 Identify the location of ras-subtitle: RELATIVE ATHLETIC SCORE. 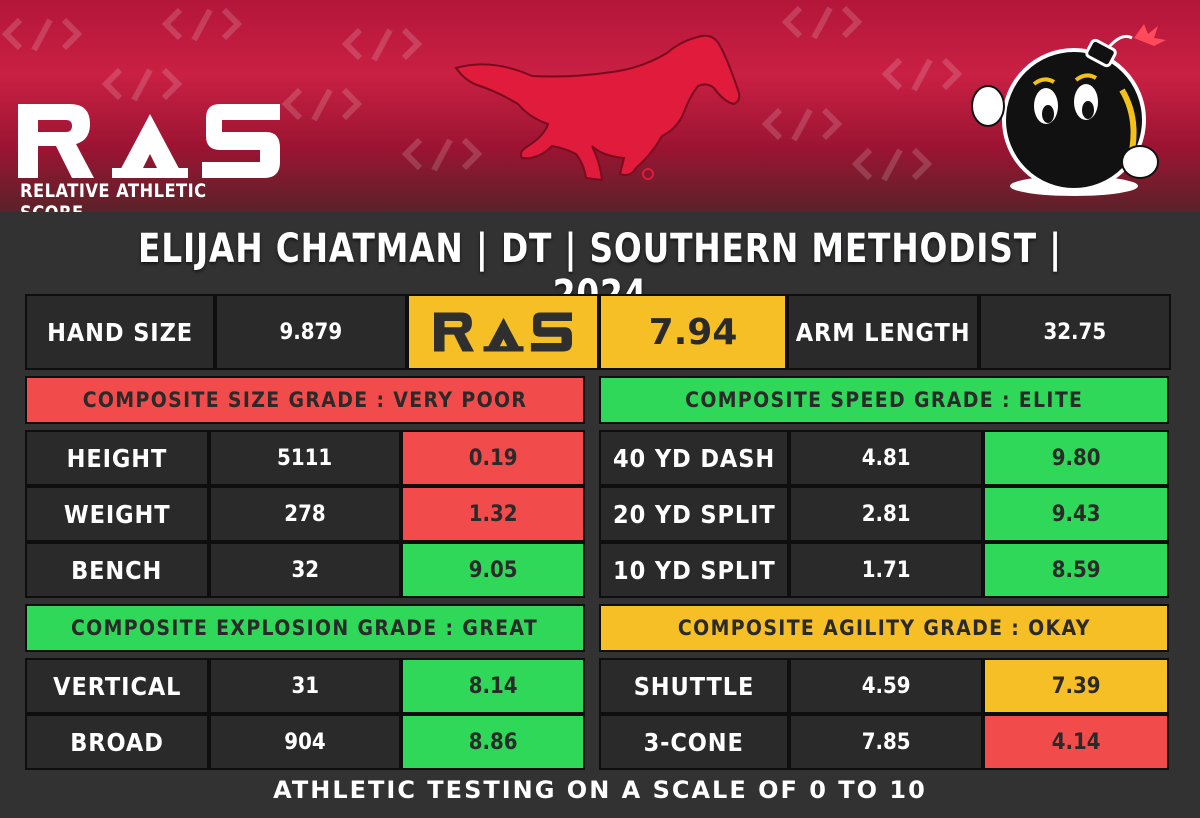
(113, 196).